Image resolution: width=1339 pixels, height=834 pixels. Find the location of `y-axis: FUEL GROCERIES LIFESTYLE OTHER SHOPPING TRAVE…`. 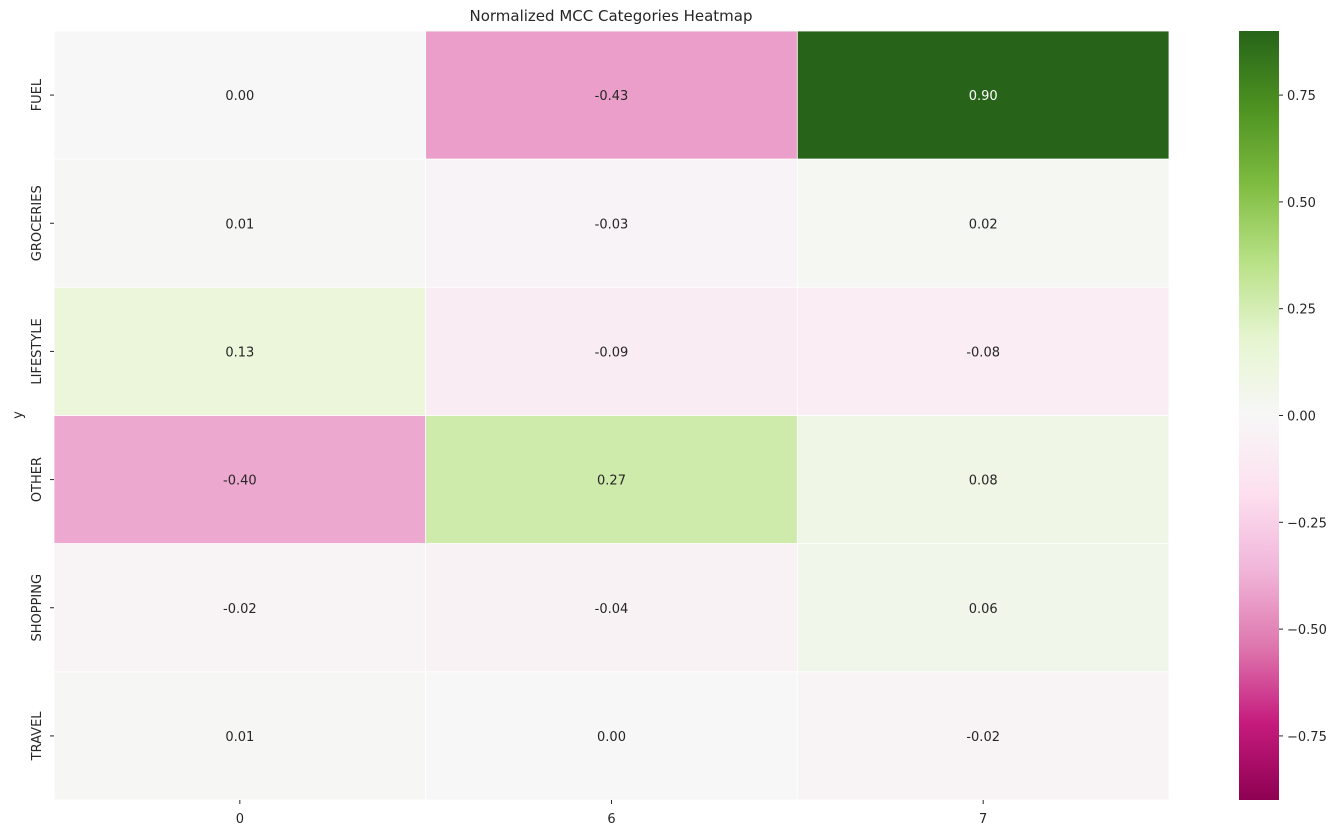

y-axis: FUEL GROCERIES LIFESTYLE OTHER SHOPPING TRAVE… is located at coordinates (42, 419).